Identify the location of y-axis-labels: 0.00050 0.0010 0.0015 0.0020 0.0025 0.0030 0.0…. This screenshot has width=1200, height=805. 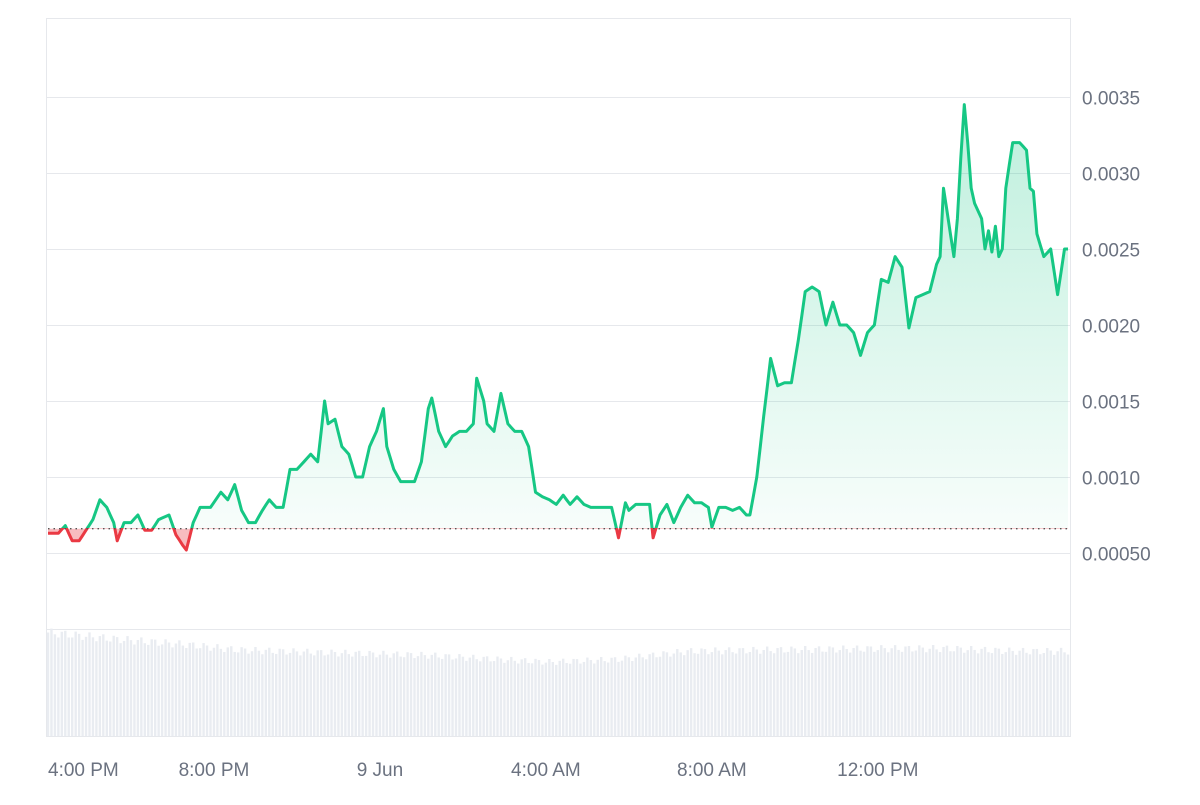
(1116, 327).